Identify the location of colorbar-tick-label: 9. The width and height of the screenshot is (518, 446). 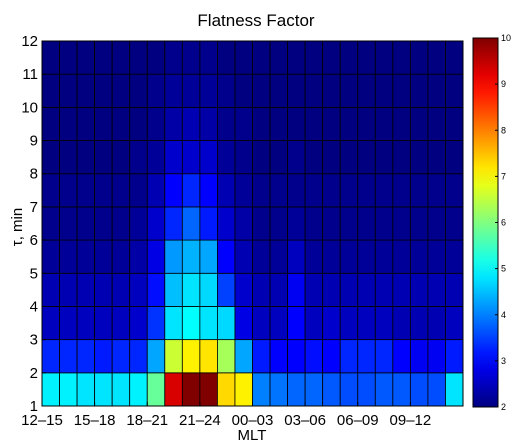
(503, 84).